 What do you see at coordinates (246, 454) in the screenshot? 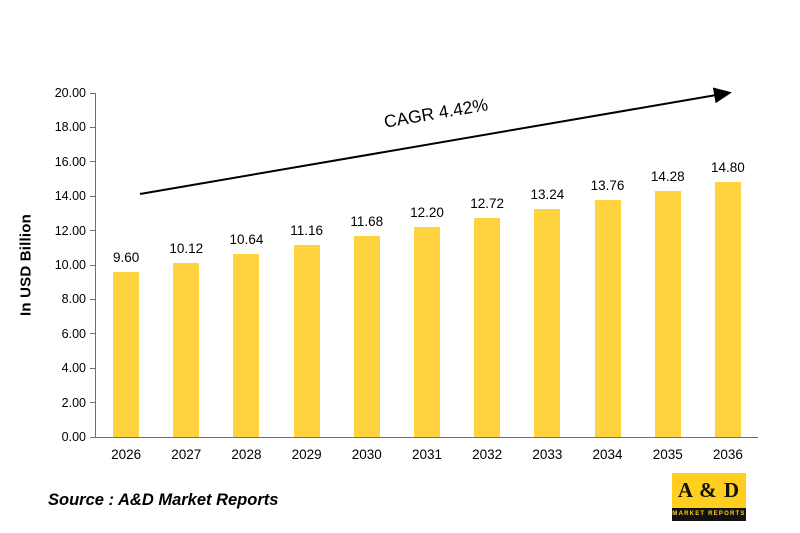
I see `x-tick-label: 2028` at bounding box center [246, 454].